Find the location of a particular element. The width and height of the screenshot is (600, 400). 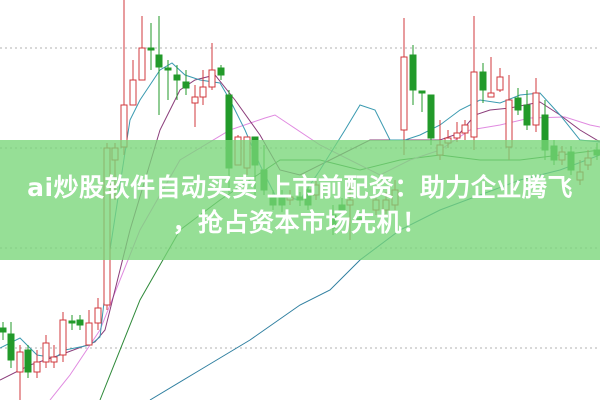

headline-line-2: ，抢占资本市场先机！ is located at coordinates (300, 222).